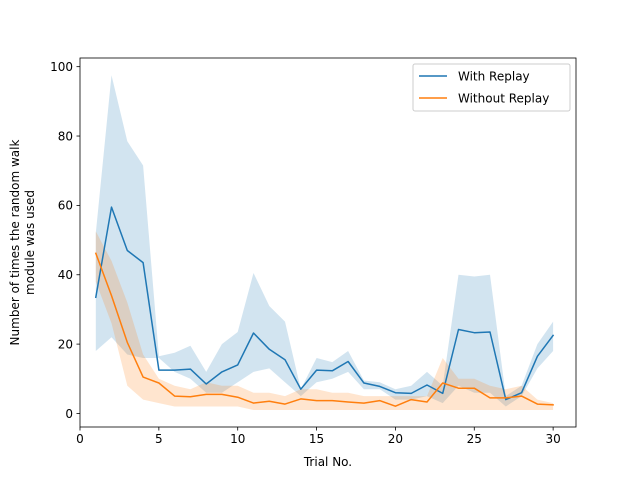 The image size is (640, 480). I want to click on y-axis-label-line: module was used, so click(30, 242).